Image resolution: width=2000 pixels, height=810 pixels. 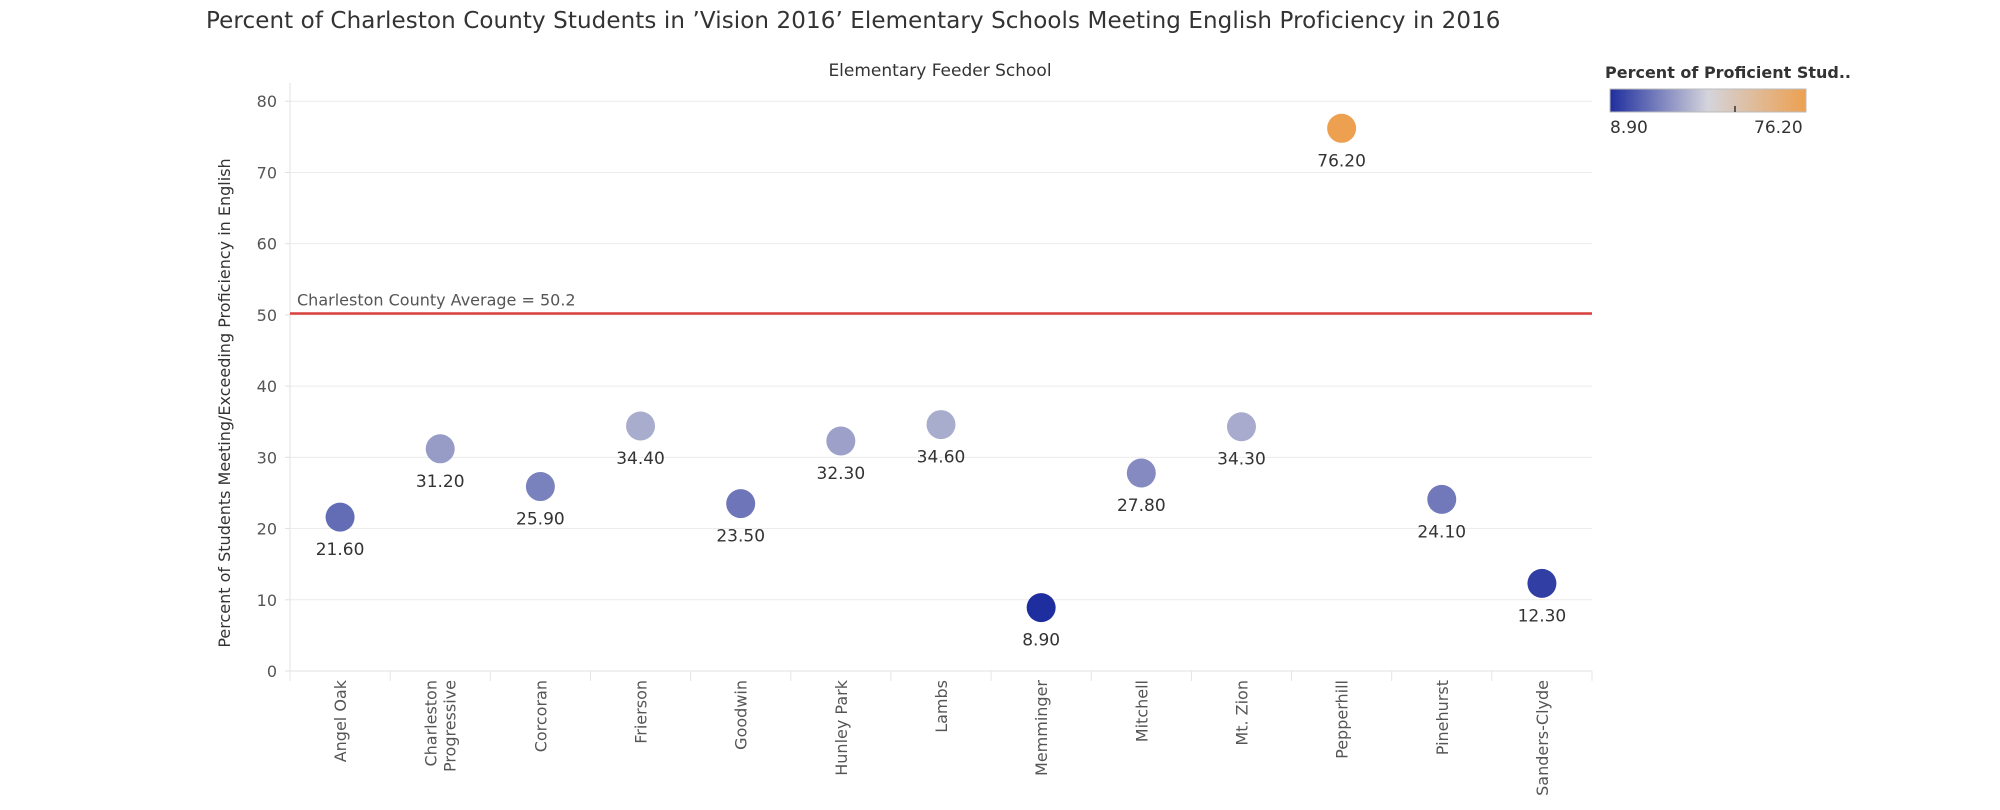 I want to click on x-tick-label-line: Angel Oak, so click(x=340, y=720).